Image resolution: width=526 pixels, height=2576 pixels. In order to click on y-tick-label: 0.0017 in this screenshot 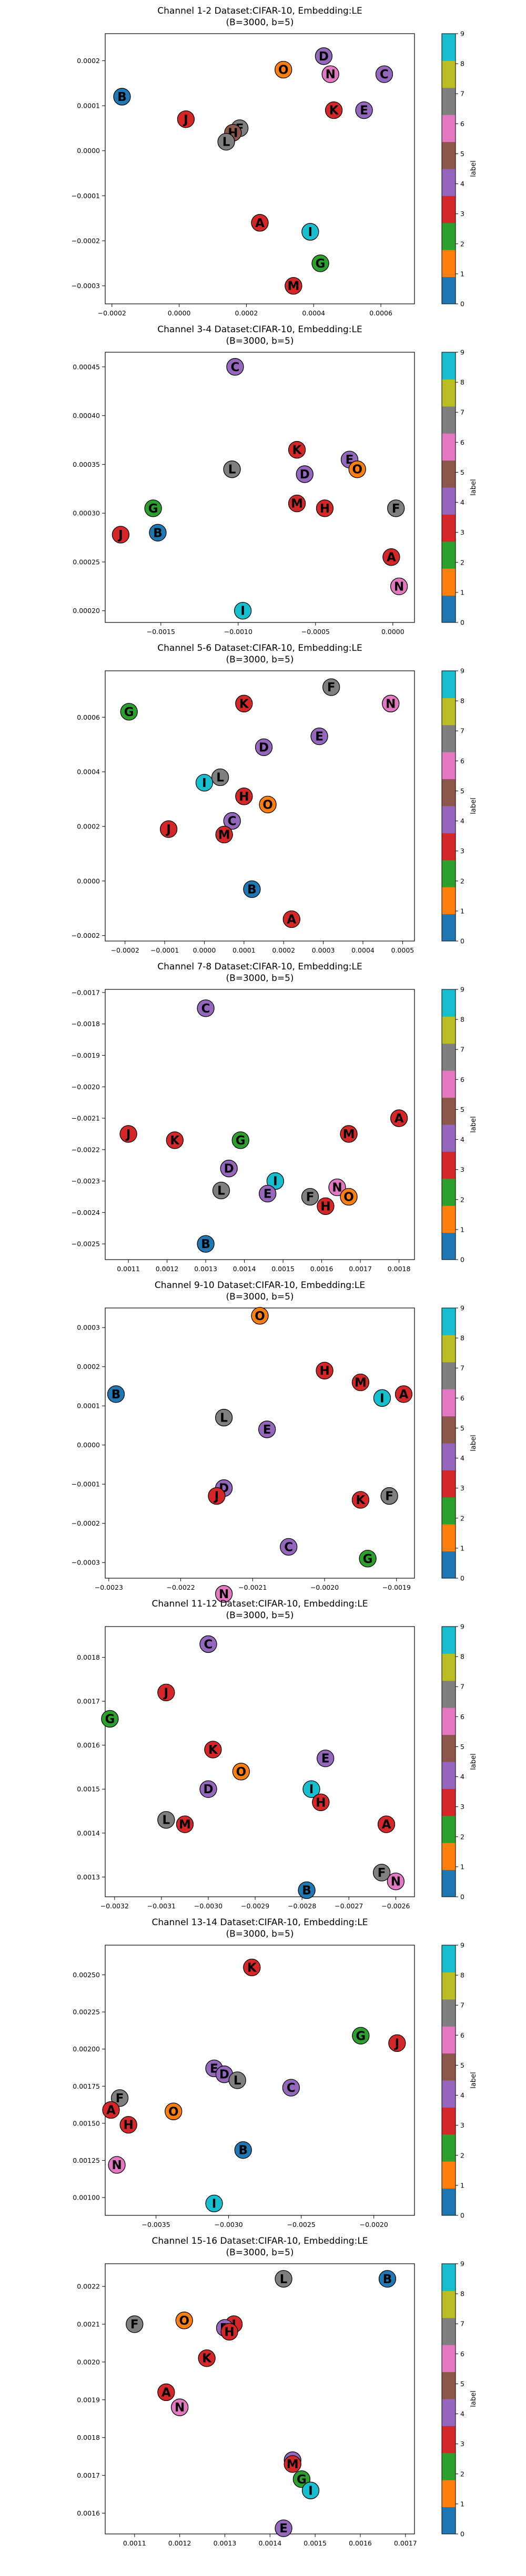, I will do `click(89, 1701)`.